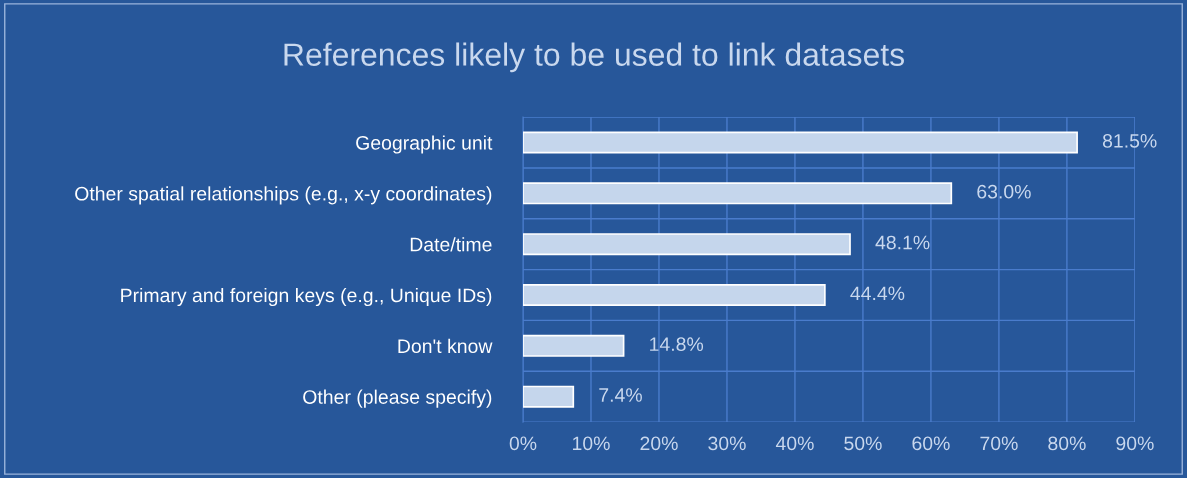 This screenshot has width=1187, height=478. What do you see at coordinates (677, 344) in the screenshot?
I see `data-label: 14.8%` at bounding box center [677, 344].